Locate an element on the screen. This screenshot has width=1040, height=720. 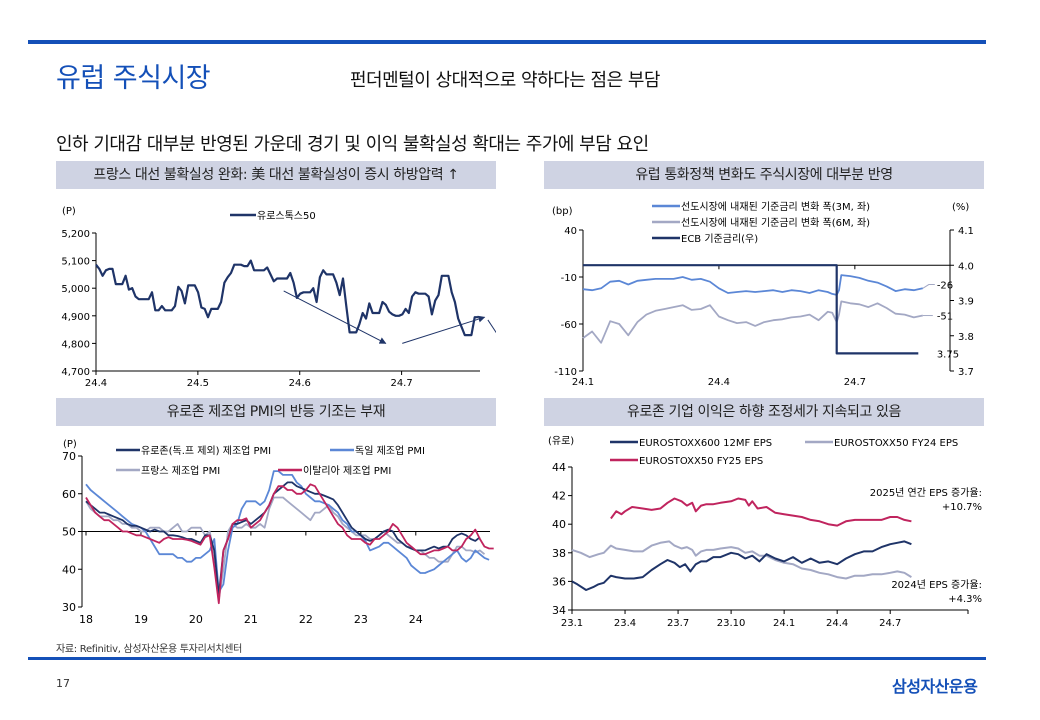
y-tick-label-right: 4.1 is located at coordinates (966, 231).